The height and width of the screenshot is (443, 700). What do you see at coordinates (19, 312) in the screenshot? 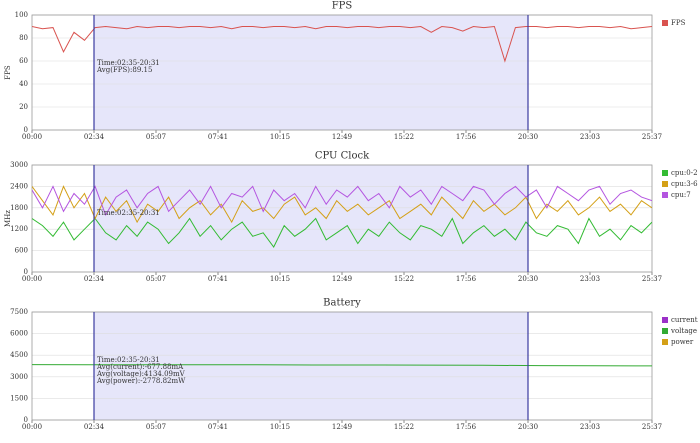
I see `y-tick-label: 7500` at bounding box center [19, 312].